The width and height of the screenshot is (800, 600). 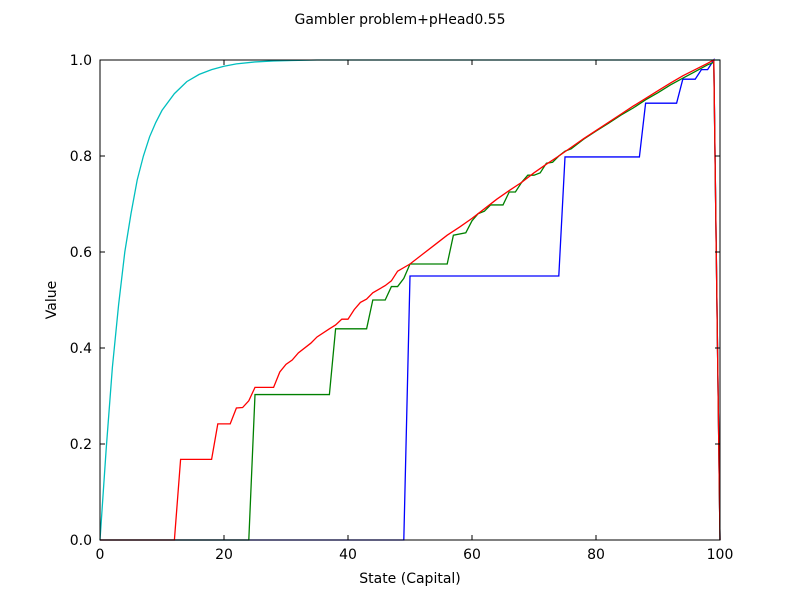 I want to click on x-tick-label: 0, so click(x=100, y=555).